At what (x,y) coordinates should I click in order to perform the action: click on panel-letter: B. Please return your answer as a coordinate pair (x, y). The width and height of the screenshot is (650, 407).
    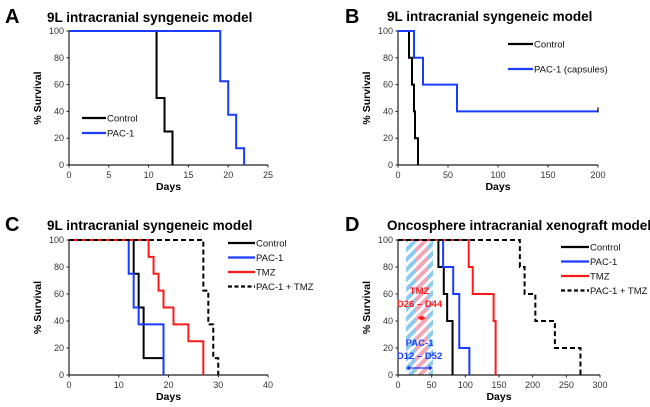
    Looking at the image, I should click on (352, 17).